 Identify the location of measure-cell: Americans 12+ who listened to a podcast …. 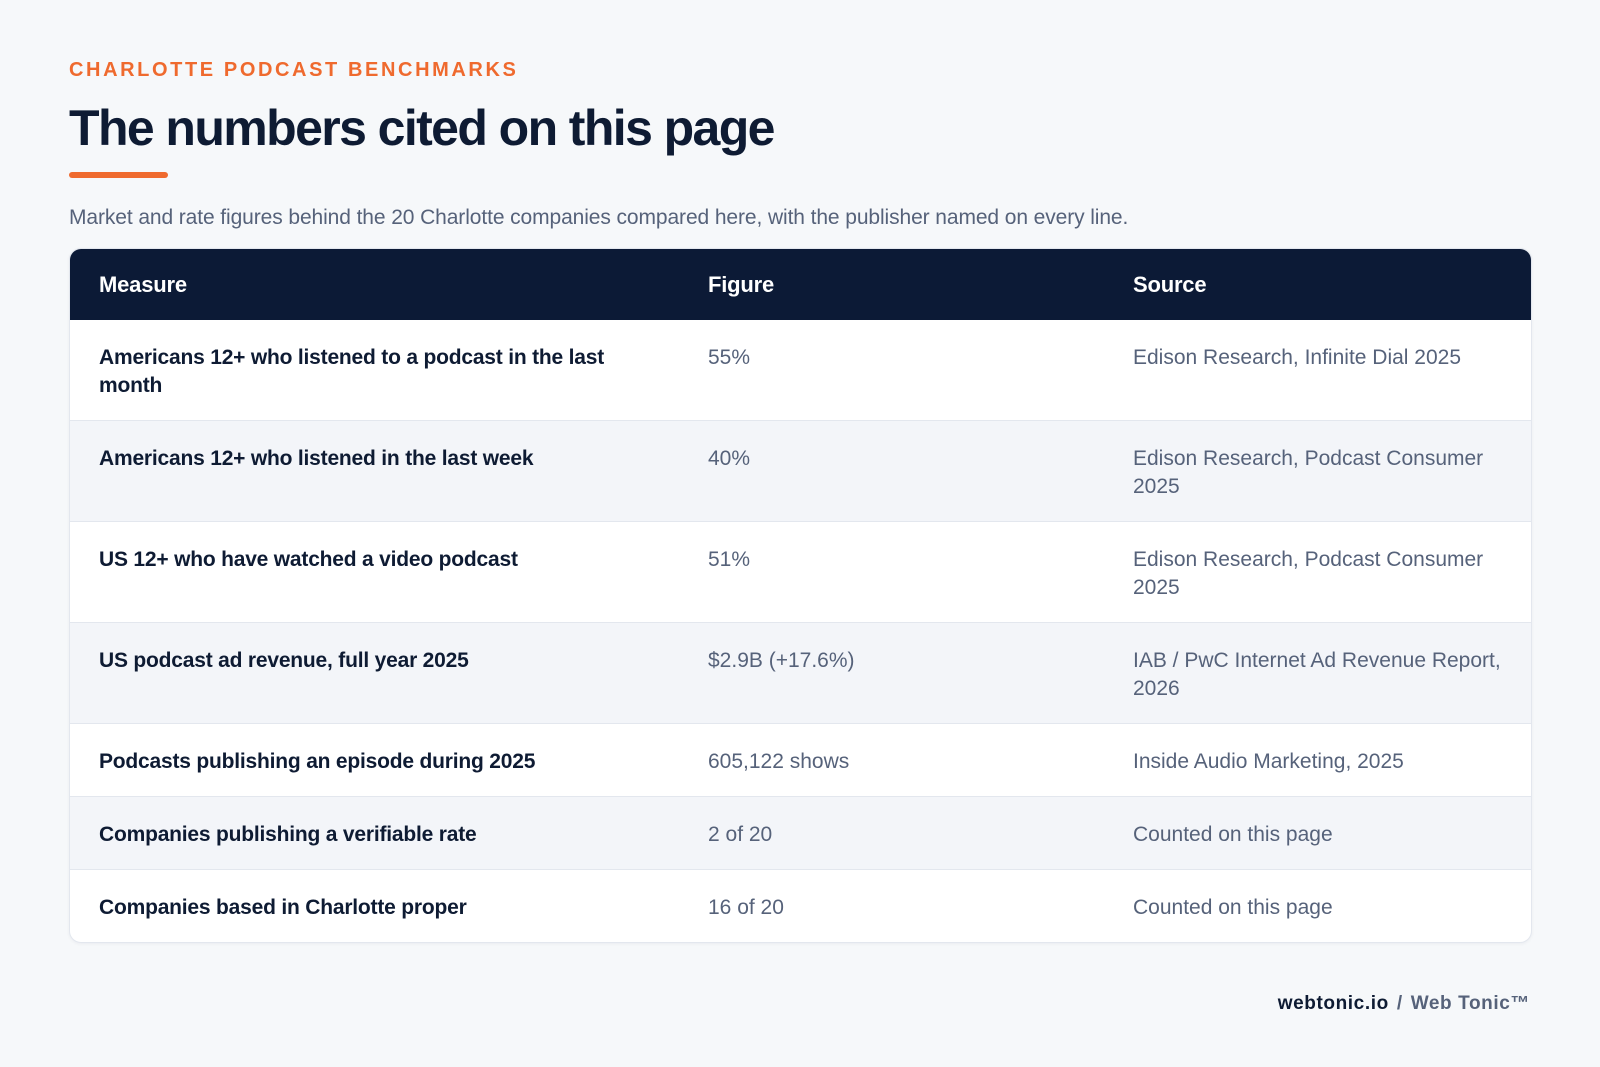
(352, 371).